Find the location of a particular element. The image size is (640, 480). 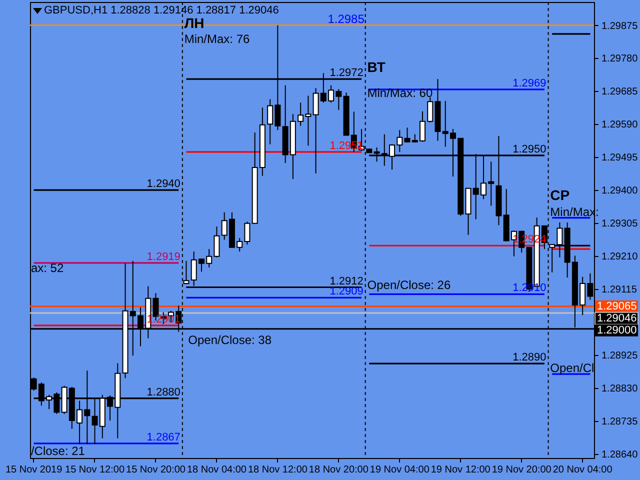

series-label: 1.2969 is located at coordinates (529, 83).